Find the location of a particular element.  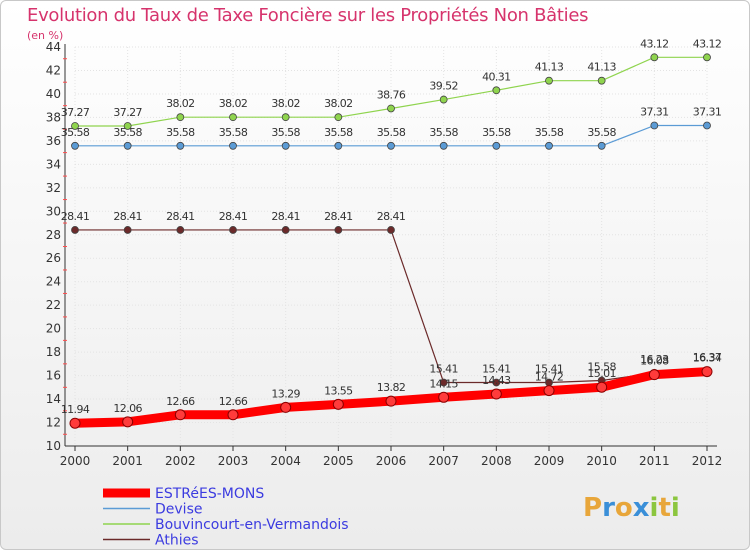

y-tick-label: 36 is located at coordinates (53, 141).